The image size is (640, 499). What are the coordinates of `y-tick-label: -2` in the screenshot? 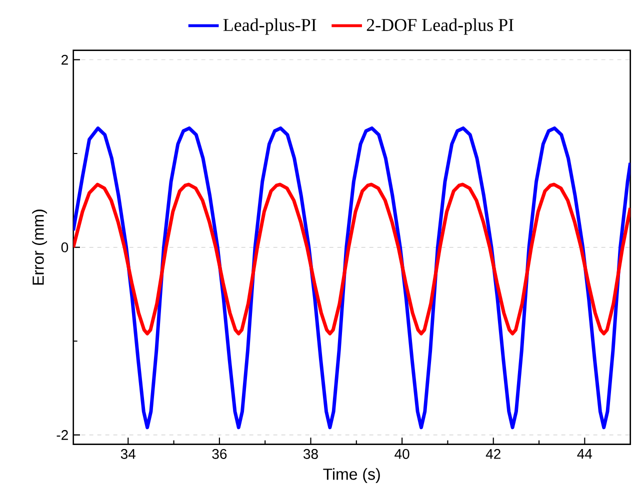 It's located at (62, 435).